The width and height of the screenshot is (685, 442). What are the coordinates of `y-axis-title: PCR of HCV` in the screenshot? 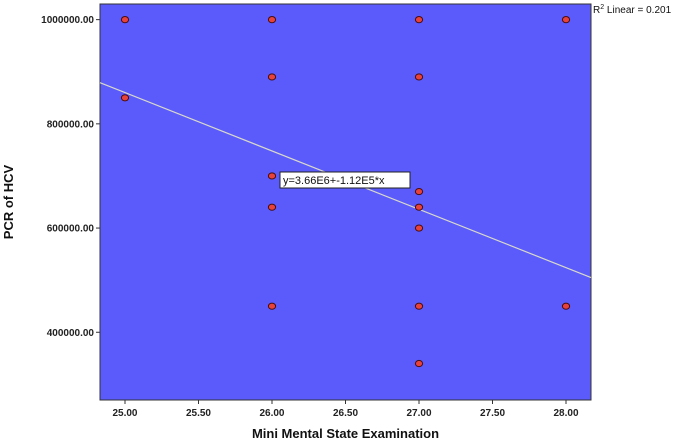 It's located at (8, 201).